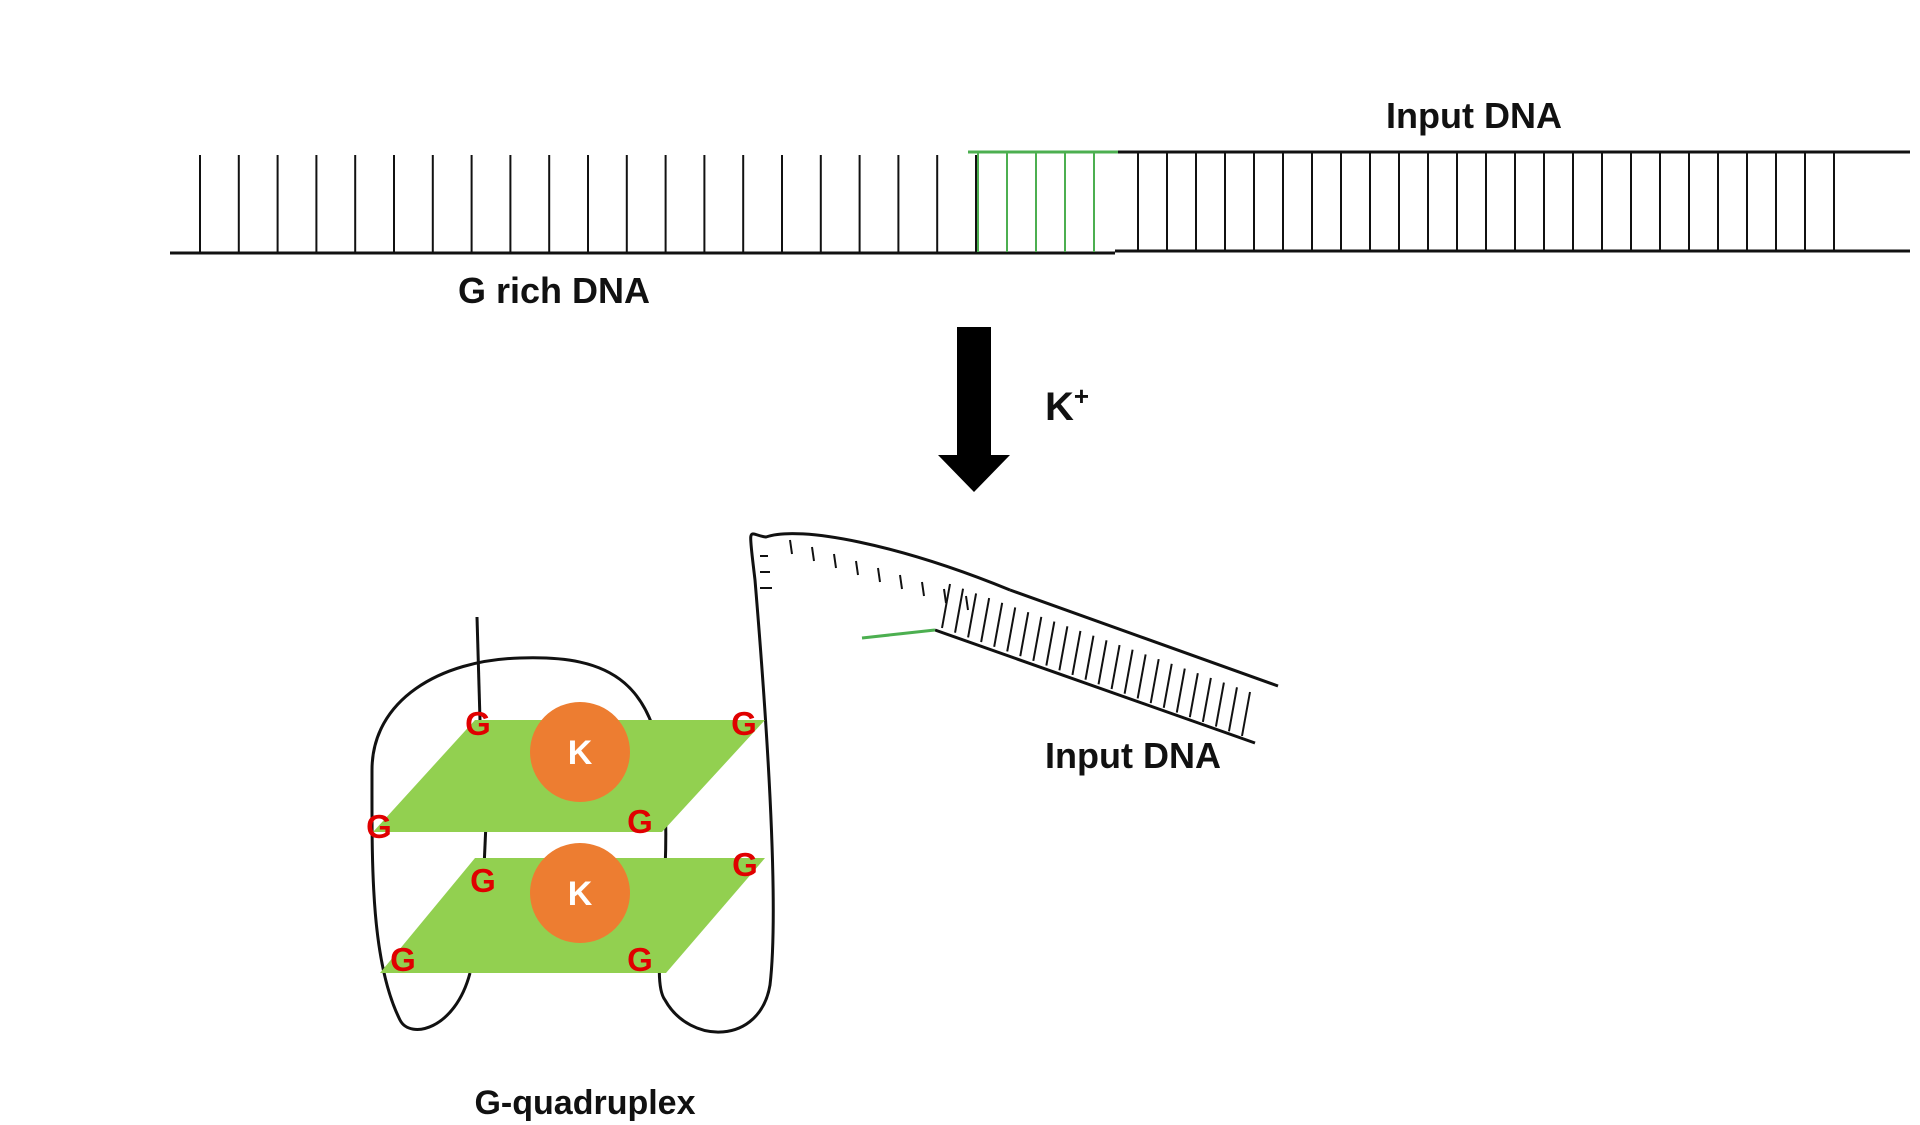 The height and width of the screenshot is (1125, 1920). Describe the element at coordinates (1474, 115) in the screenshot. I see `input-dna-label-top: Input DNA` at that location.